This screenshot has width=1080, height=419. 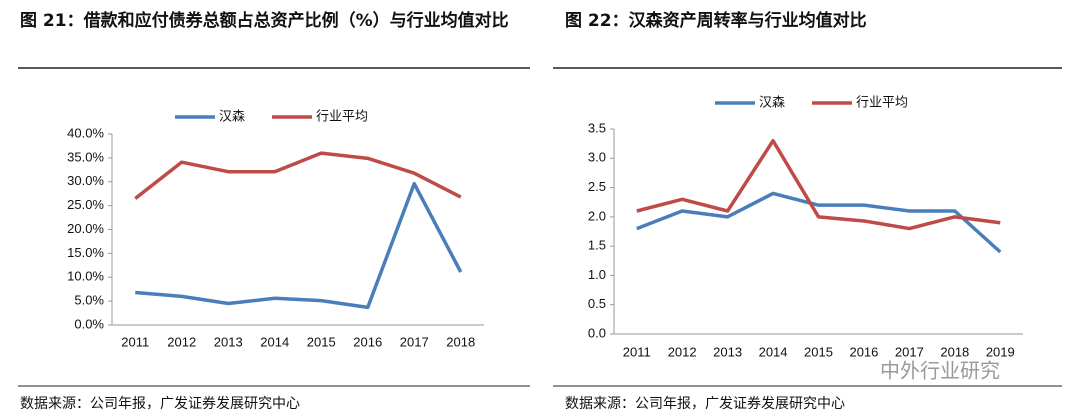 What do you see at coordinates (85, 204) in the screenshot?
I see `y-tick-label: 25.0%` at bounding box center [85, 204].